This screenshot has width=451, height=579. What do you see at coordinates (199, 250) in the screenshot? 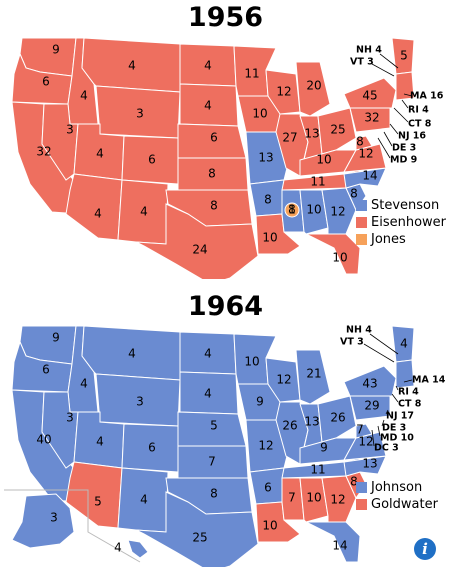
I see `state-label-tx: 24` at bounding box center [199, 250].